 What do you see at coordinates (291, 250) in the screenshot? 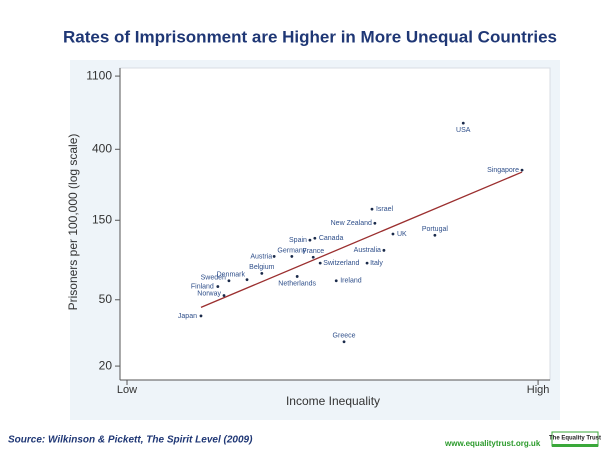
I see `point-label: Germany` at bounding box center [291, 250].